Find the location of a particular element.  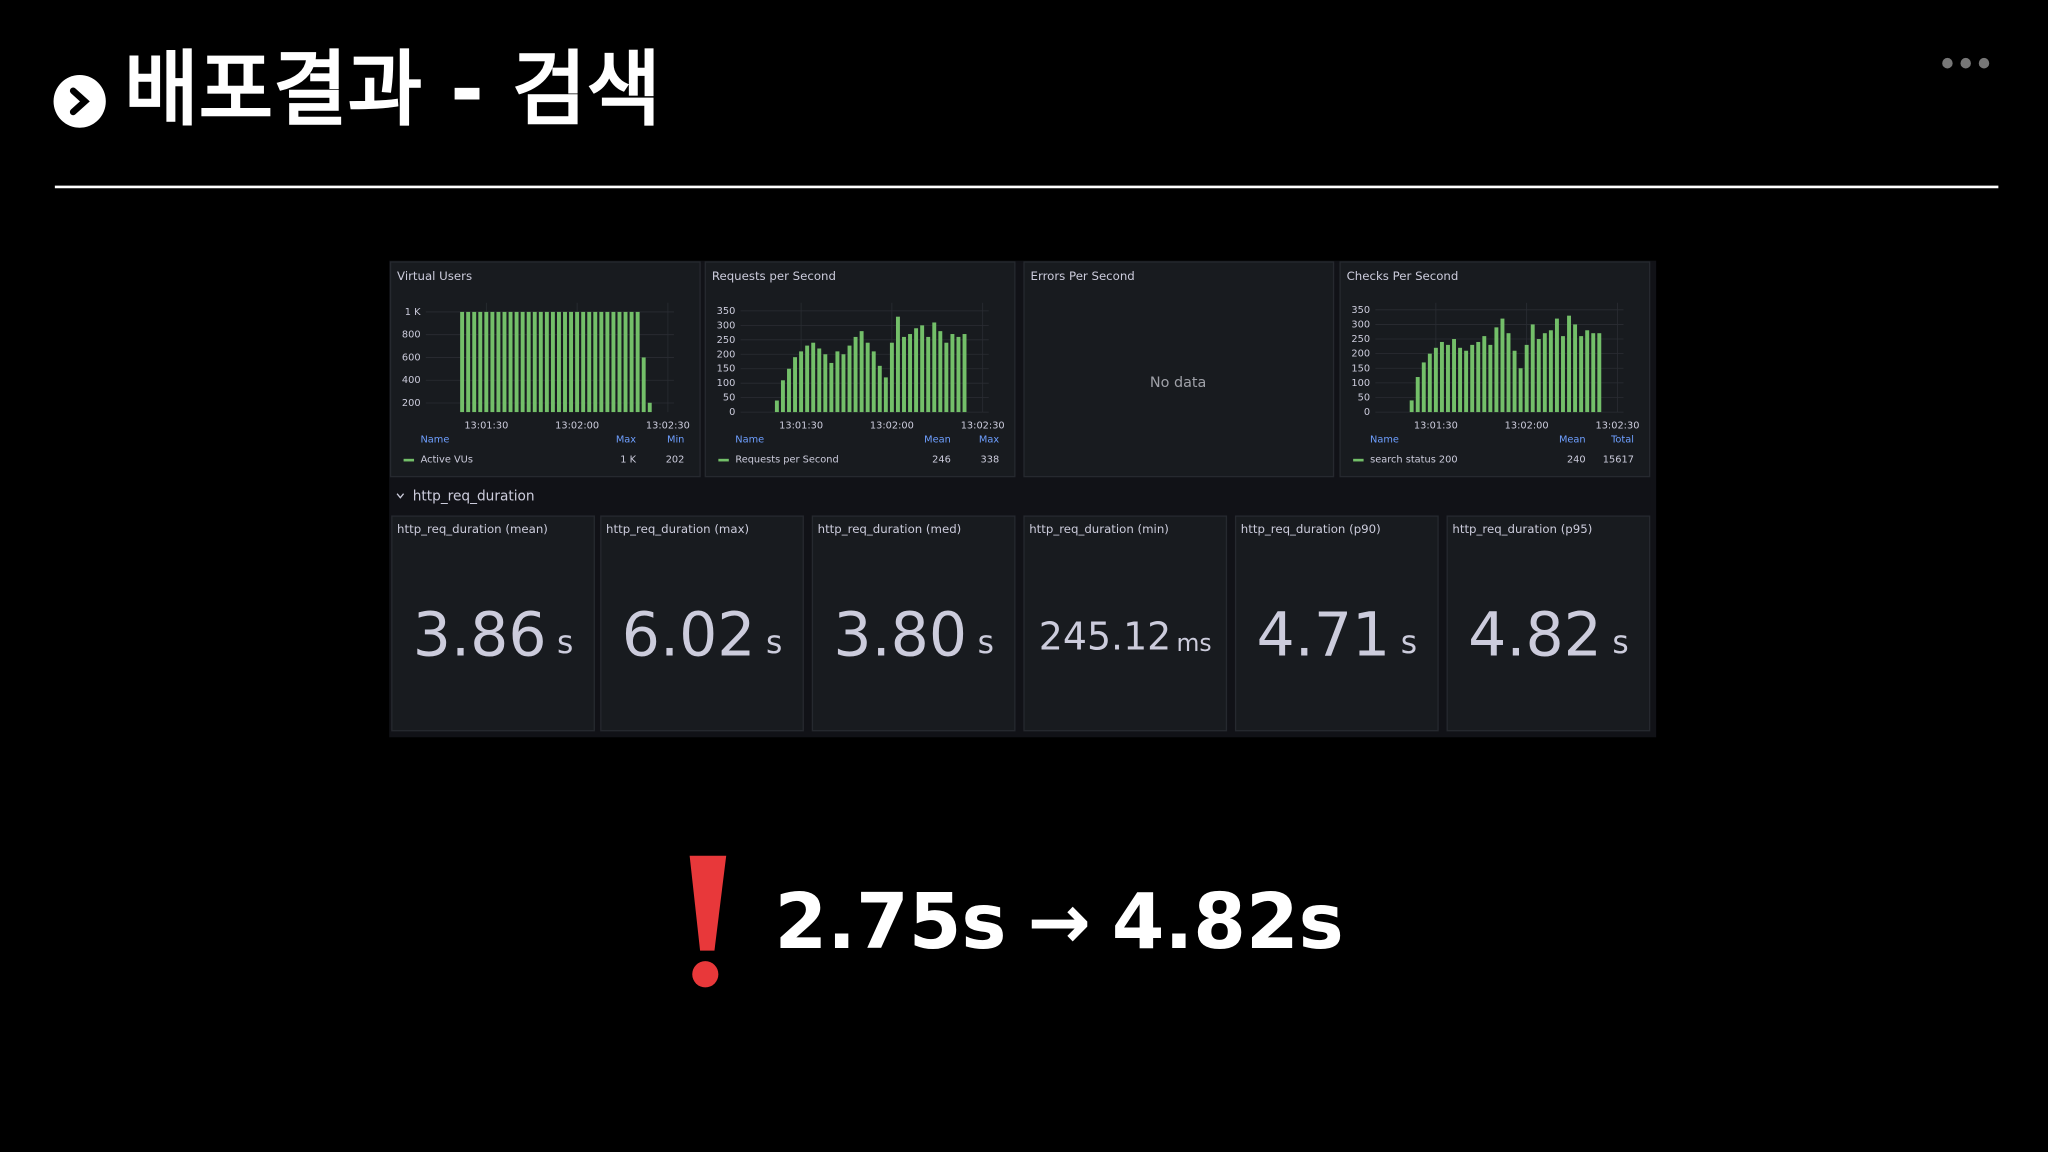

legend-cell: 246 is located at coordinates (941, 459).